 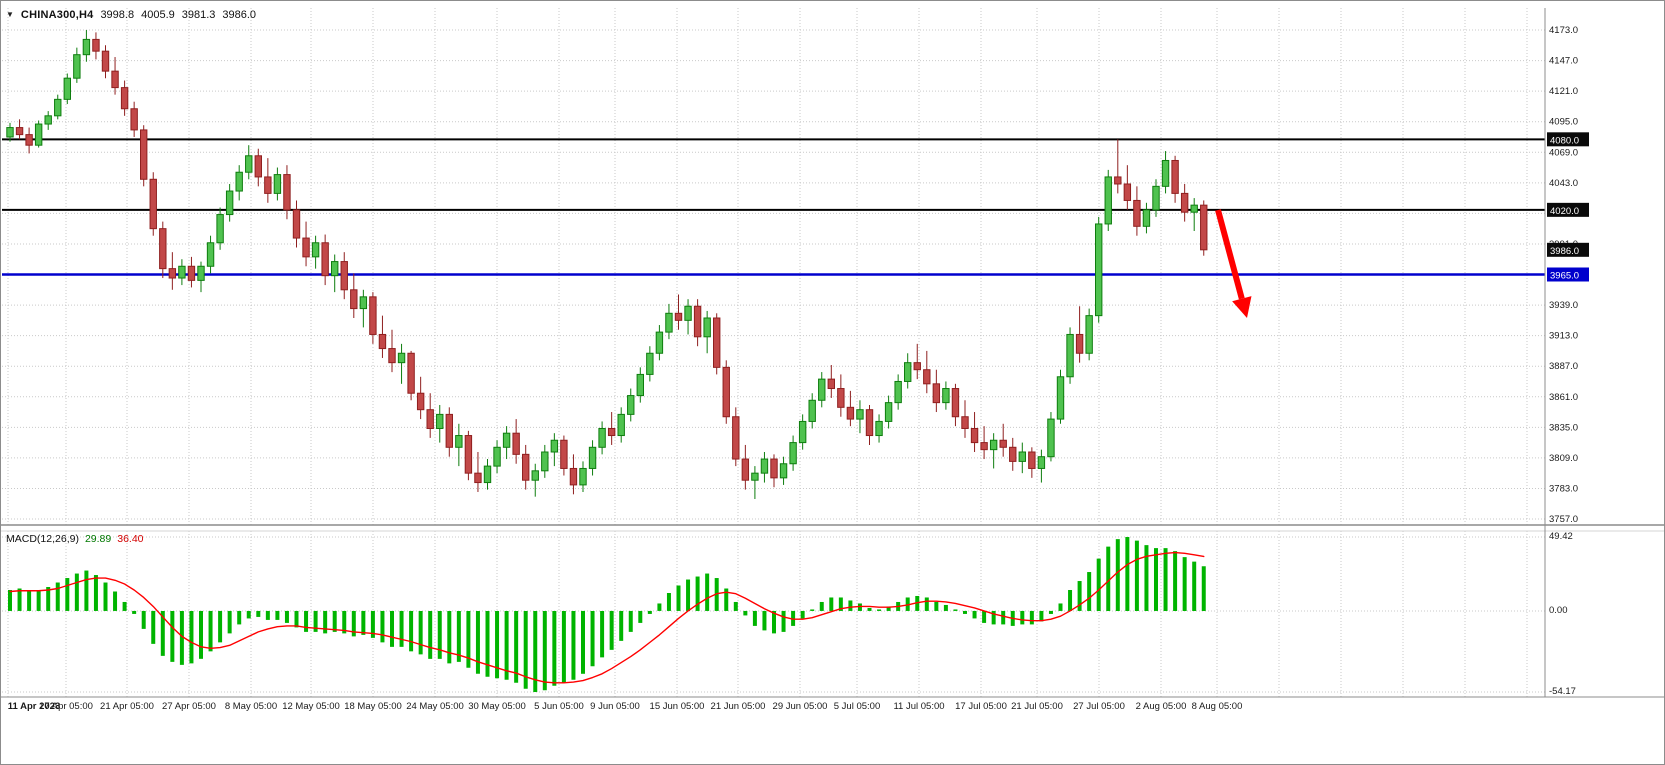 I want to click on trend-arrow-shaft, so click(x=1230, y=254).